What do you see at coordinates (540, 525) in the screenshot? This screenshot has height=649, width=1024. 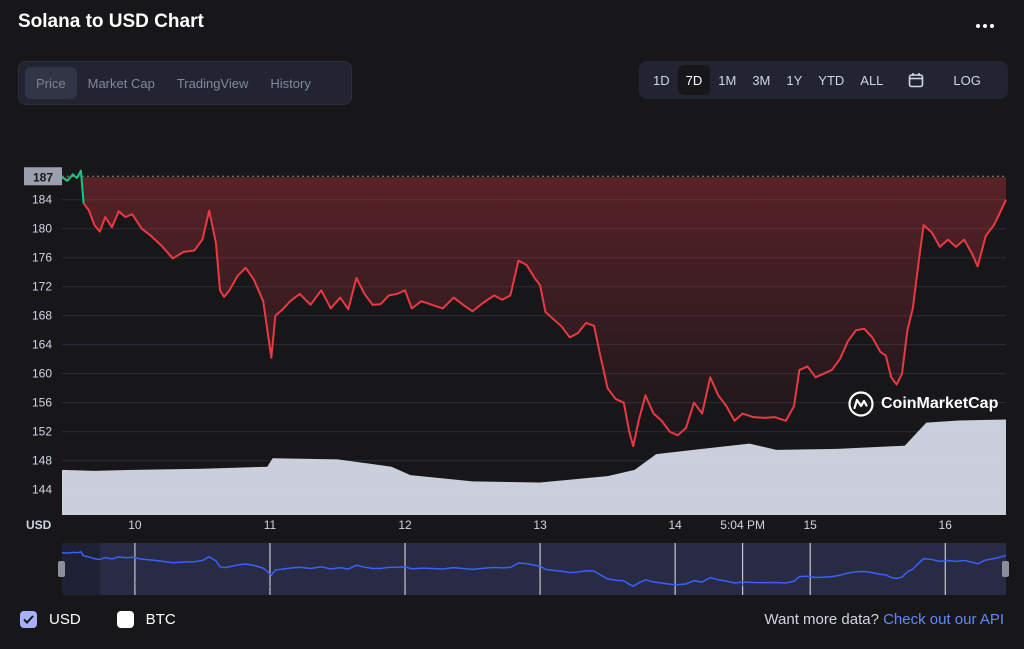 I see `x-tick-label: 13` at bounding box center [540, 525].